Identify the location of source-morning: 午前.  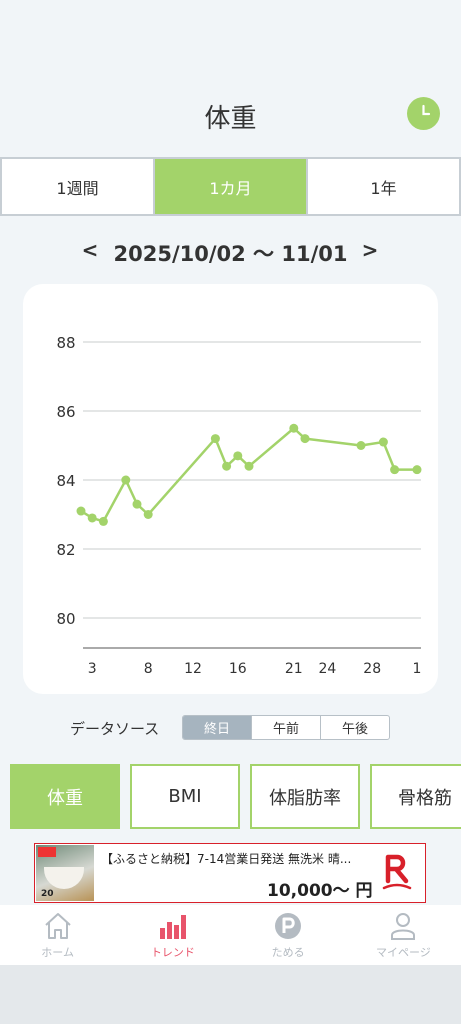
(286, 727).